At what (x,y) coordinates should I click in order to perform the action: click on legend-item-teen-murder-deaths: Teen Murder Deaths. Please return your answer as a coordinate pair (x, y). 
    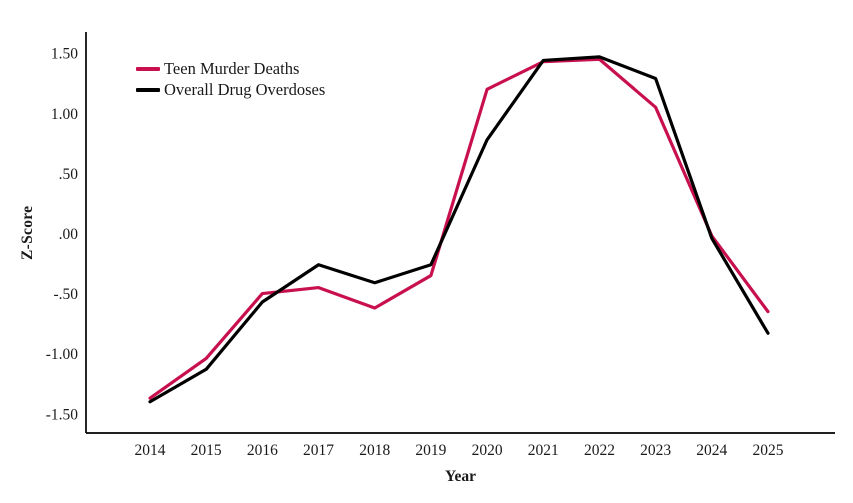
    Looking at the image, I should click on (230, 68).